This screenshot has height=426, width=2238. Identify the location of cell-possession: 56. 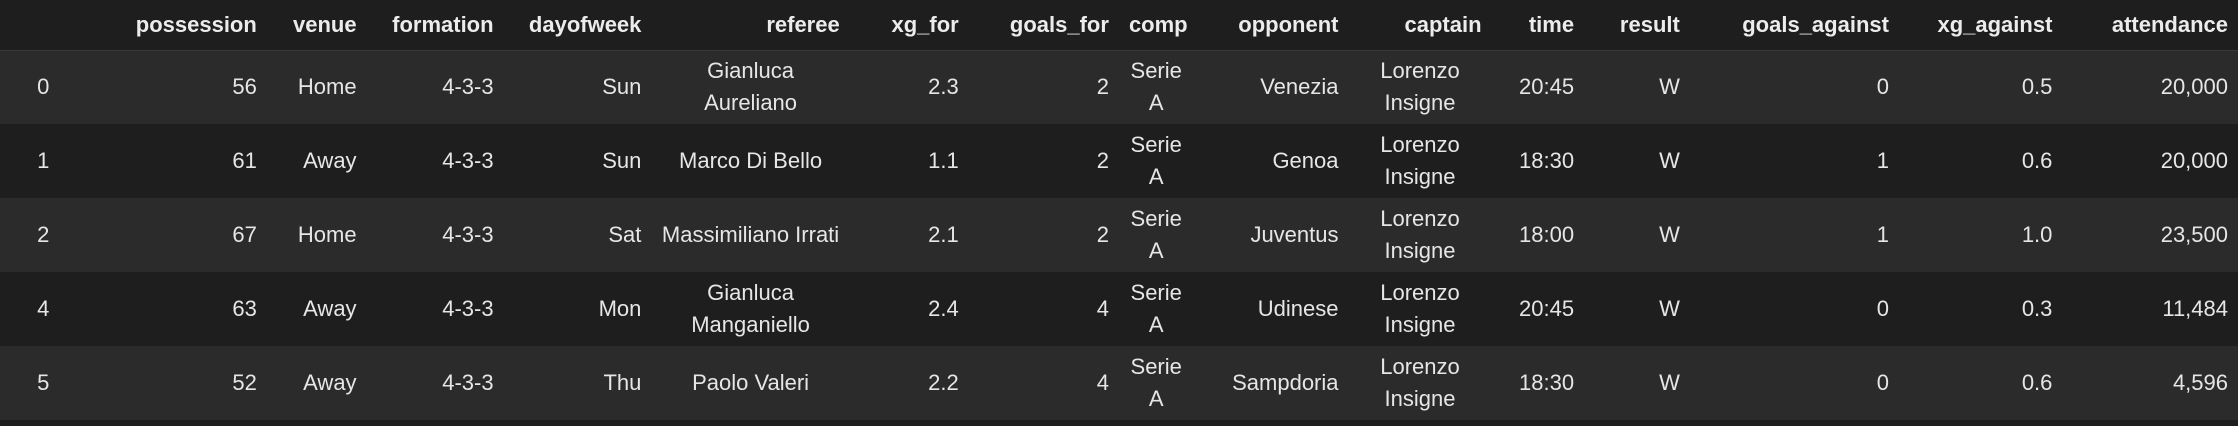
(176, 87).